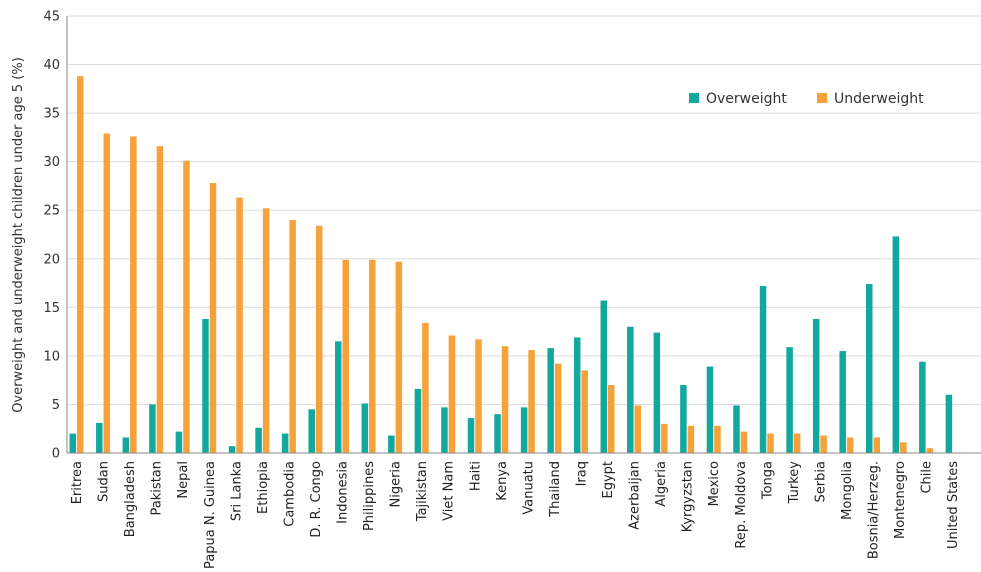  Describe the element at coordinates (581, 473) in the screenshot. I see `x-tick-label: Iraq` at that location.